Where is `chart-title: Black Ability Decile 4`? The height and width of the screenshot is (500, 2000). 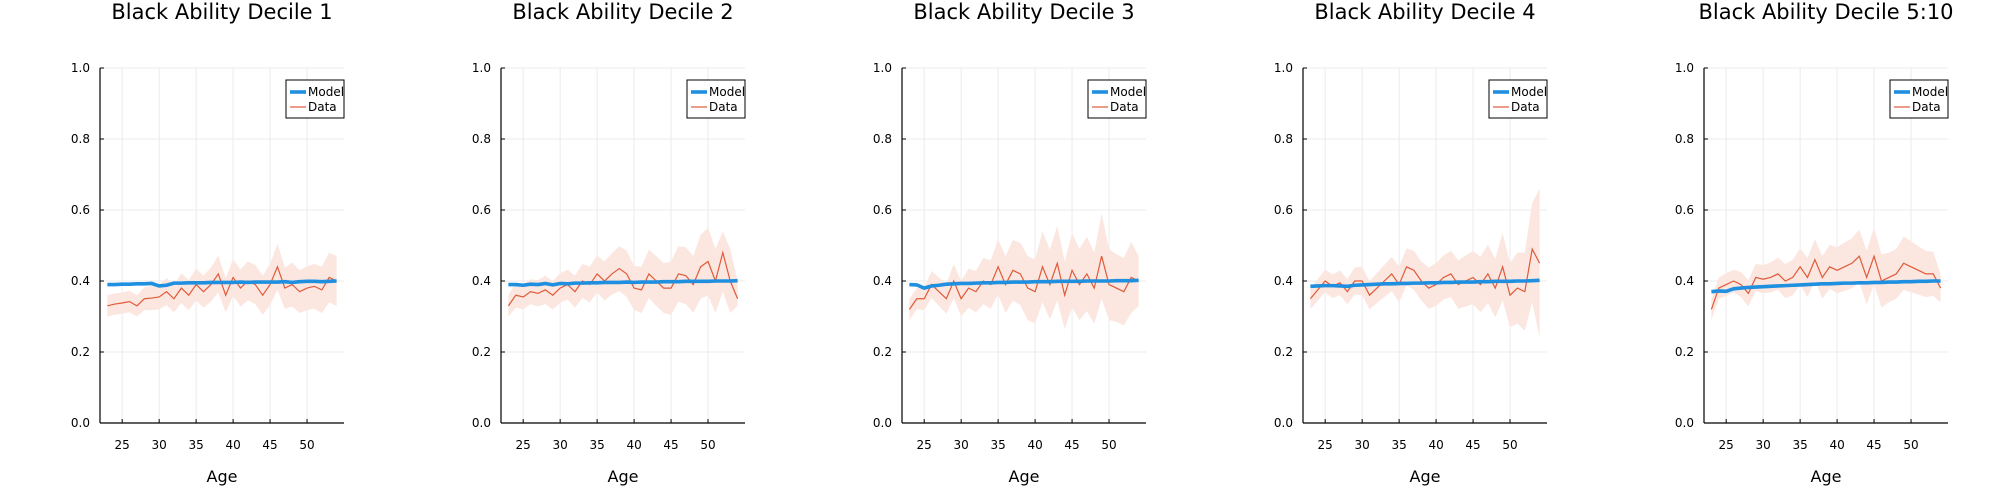
chart-title: Black Ability Decile 4 is located at coordinates (1424, 12).